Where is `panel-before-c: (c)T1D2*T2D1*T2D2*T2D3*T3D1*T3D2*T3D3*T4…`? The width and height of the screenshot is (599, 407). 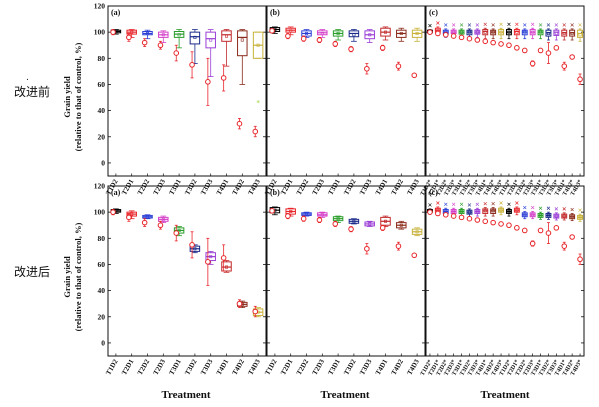
panel-before-c: (c)T1D2*T2D1*T2D2*T2D3*T3D1*T3D2*T3D3*T4… is located at coordinates (502, 101).